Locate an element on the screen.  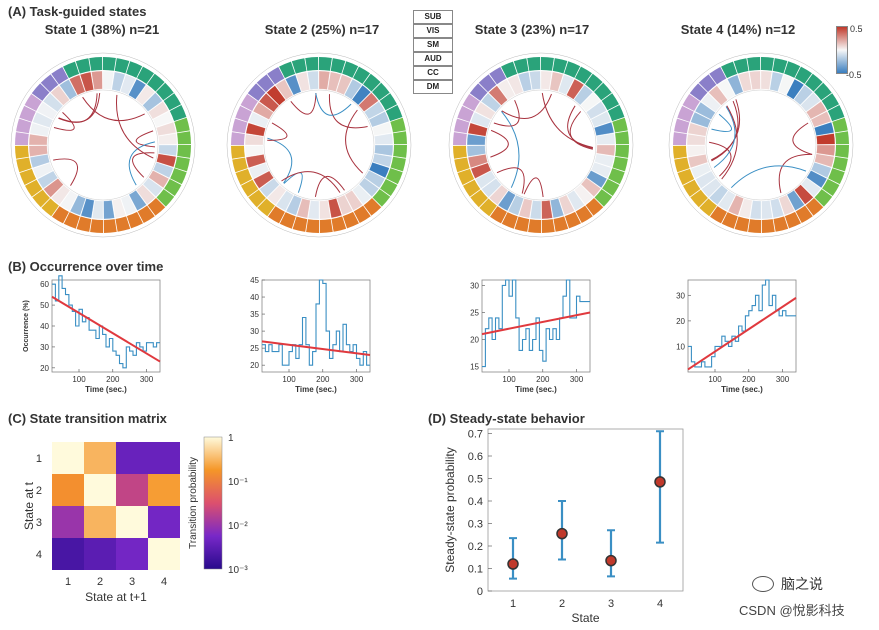
y-tick-label: 0.4 is located at coordinates (475, 502).